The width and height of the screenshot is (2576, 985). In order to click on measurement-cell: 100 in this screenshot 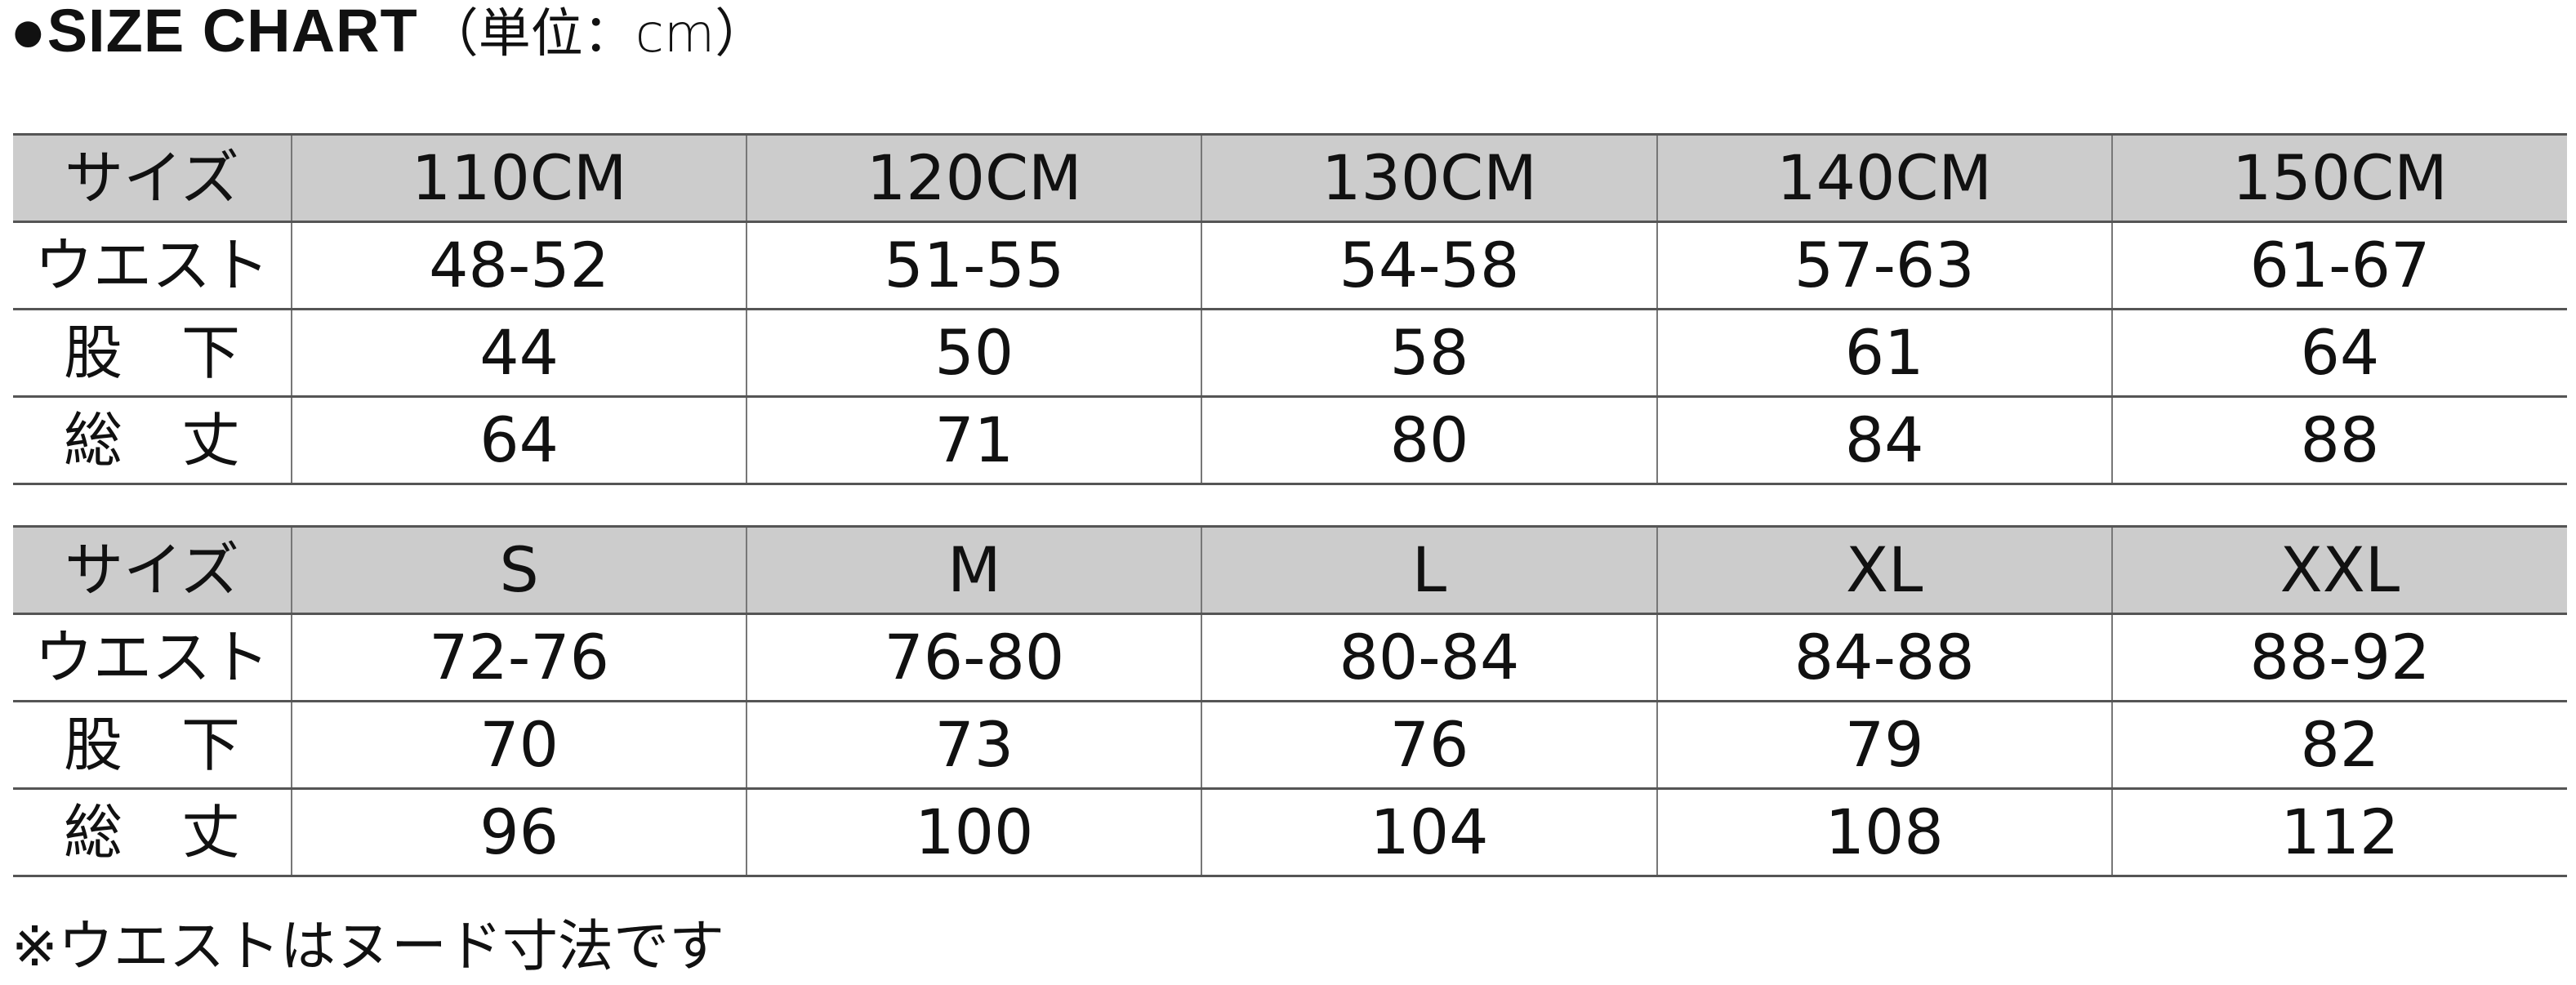, I will do `click(974, 832)`.